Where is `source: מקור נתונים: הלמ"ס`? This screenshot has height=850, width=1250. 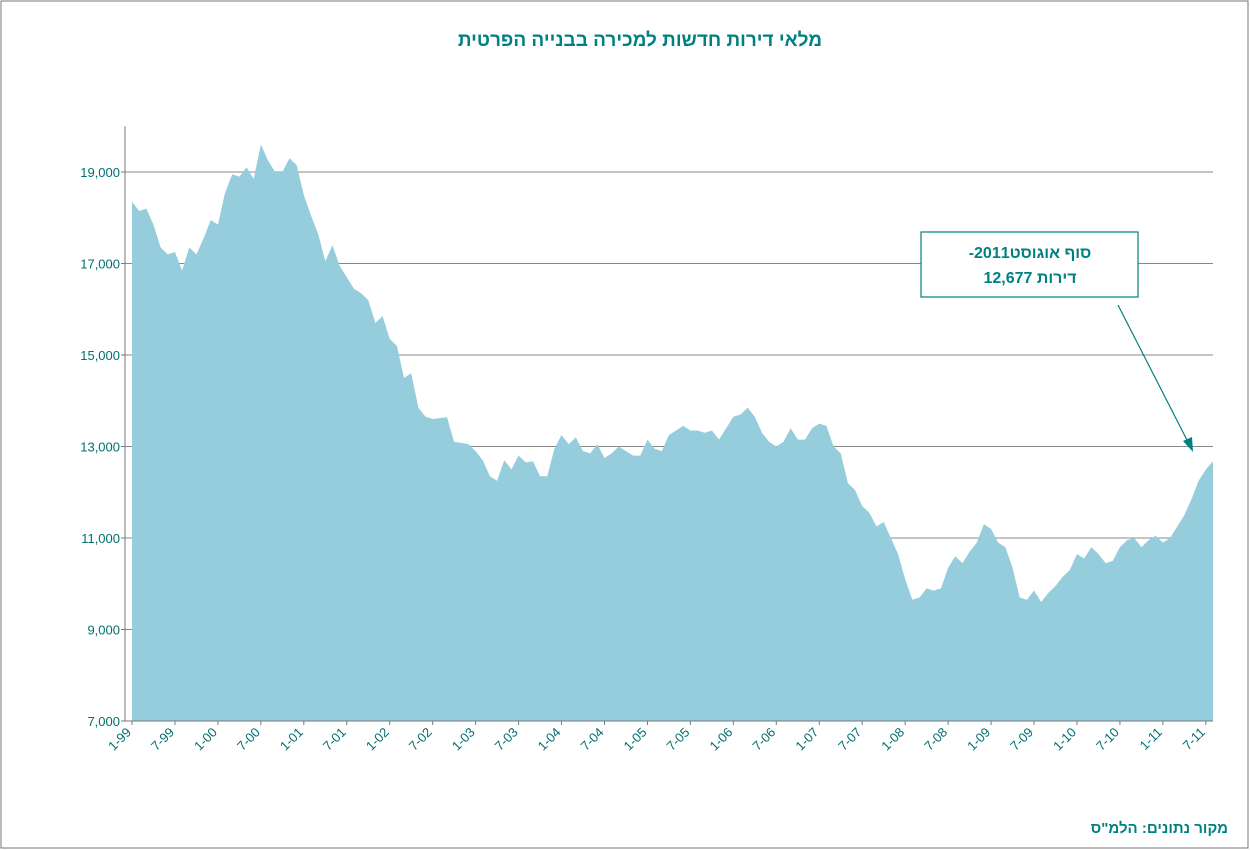 source: מקור נתונים: הלמ"ס is located at coordinates (1159, 828).